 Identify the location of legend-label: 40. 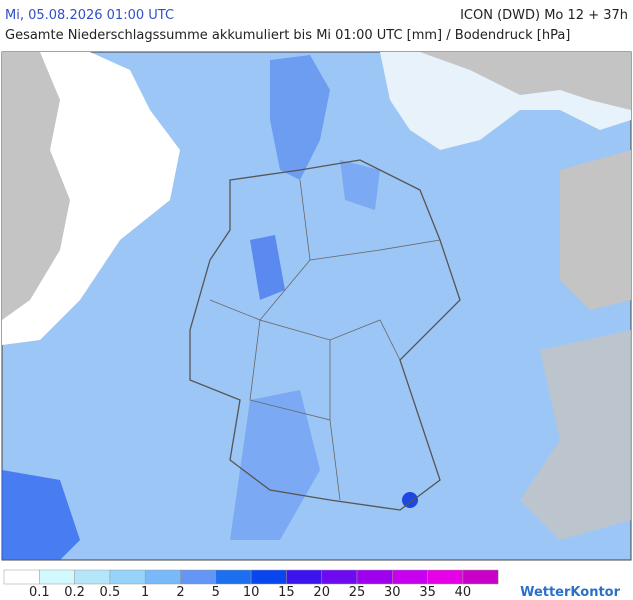
(463, 592).